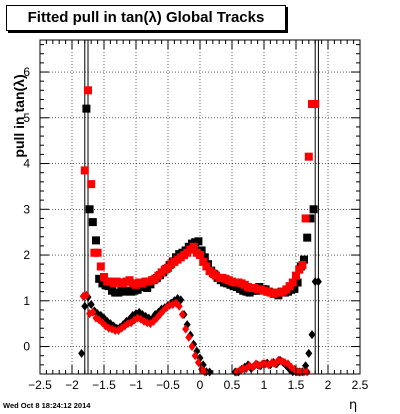  Describe the element at coordinates (146, 18) in the screenshot. I see `chart-title: Fitted pull in tan(λ) Global Tracks` at that location.